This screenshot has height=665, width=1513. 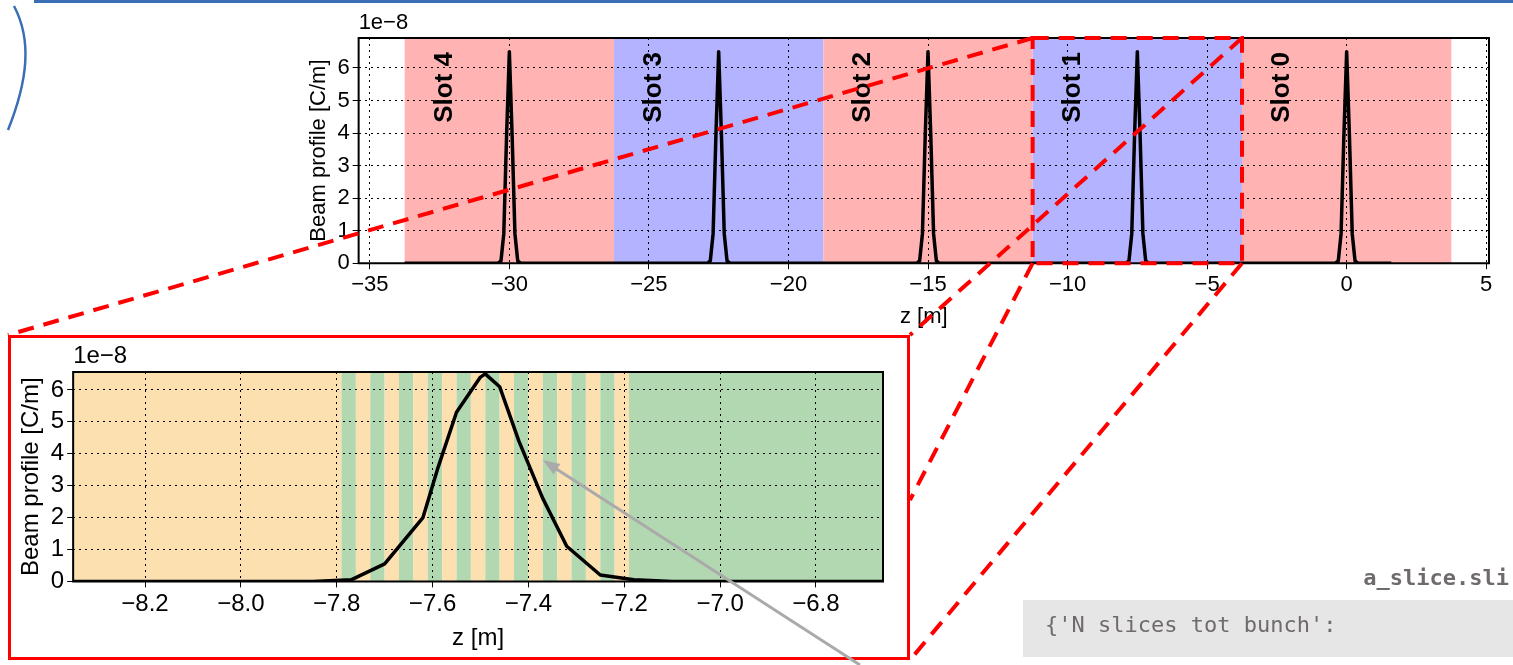 What do you see at coordinates (1486, 284) in the screenshot?
I see `x-tick-label: 5` at bounding box center [1486, 284].